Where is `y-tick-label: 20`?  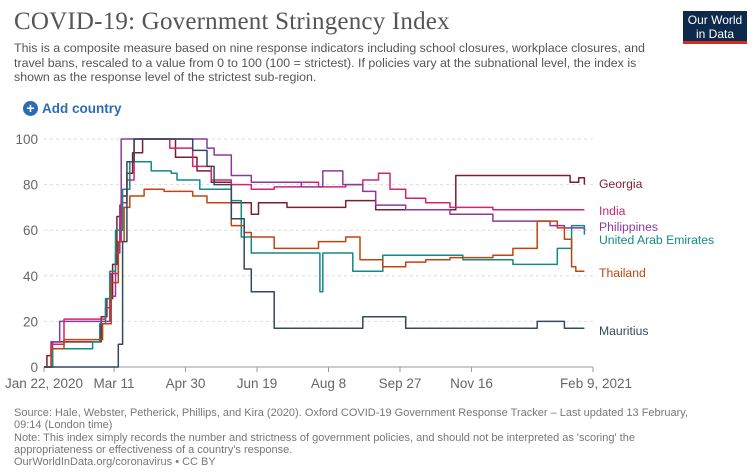
y-tick-label: 20 is located at coordinates (30, 321).